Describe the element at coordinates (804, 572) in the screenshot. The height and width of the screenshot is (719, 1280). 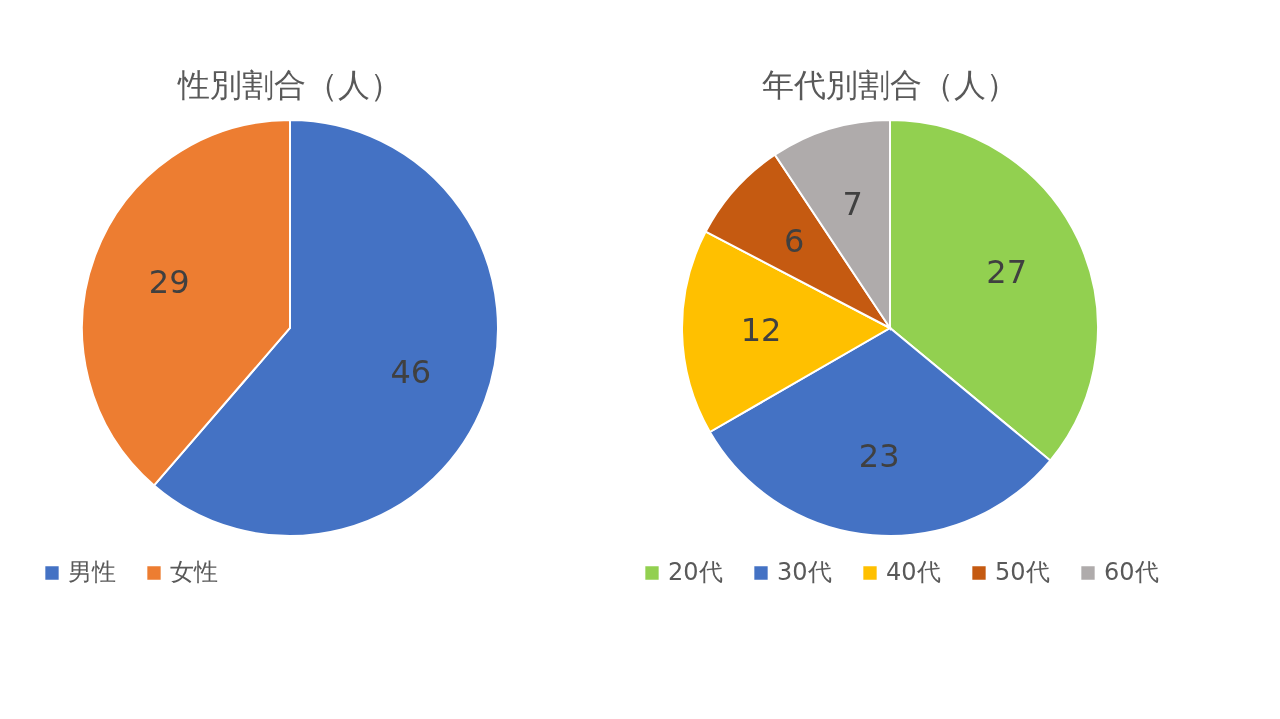
I see `legend-label: 30代` at that location.